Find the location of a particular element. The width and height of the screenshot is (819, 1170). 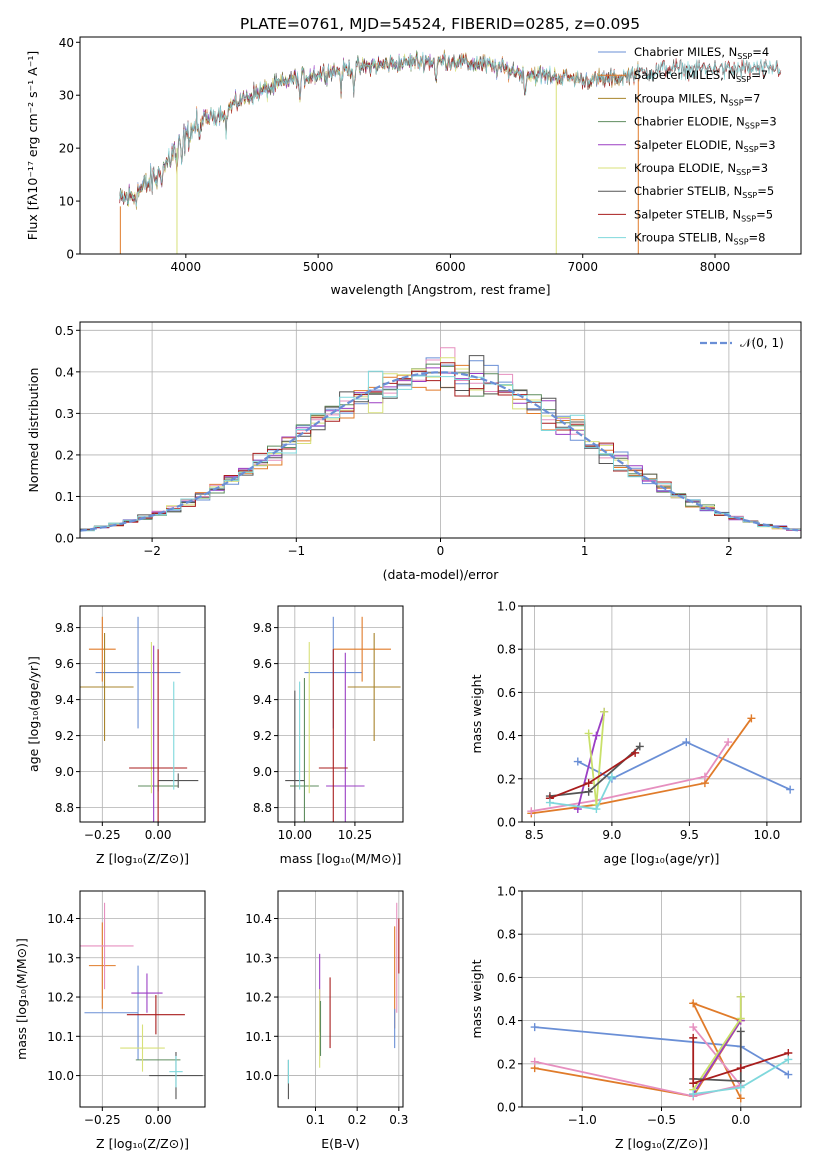

x-tick-label: 0.2 is located at coordinates (357, 1120).